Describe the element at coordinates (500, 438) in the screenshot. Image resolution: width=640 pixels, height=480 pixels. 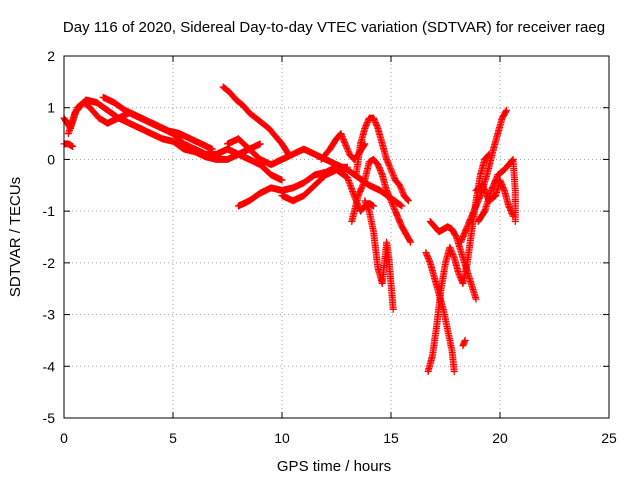
I see `x-tick-label: 20` at that location.